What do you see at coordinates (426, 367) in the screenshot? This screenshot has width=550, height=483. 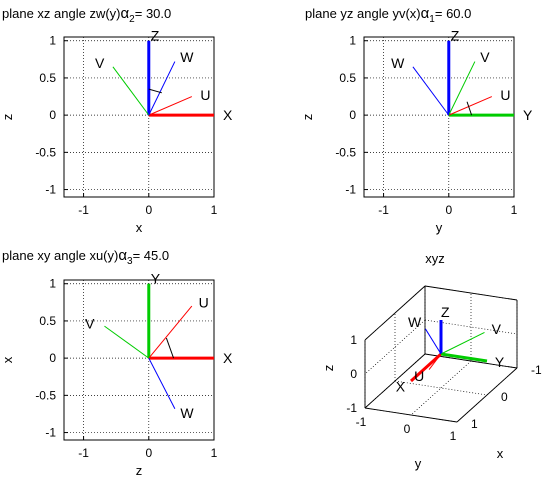 I see `vector-x` at bounding box center [426, 367].